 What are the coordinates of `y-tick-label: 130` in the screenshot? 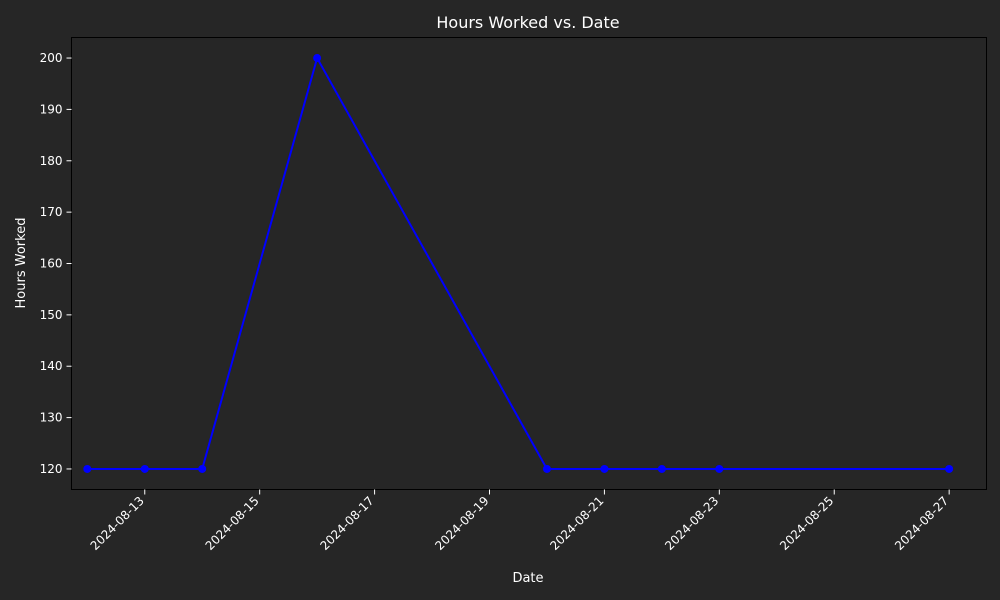 It's located at (51, 418).